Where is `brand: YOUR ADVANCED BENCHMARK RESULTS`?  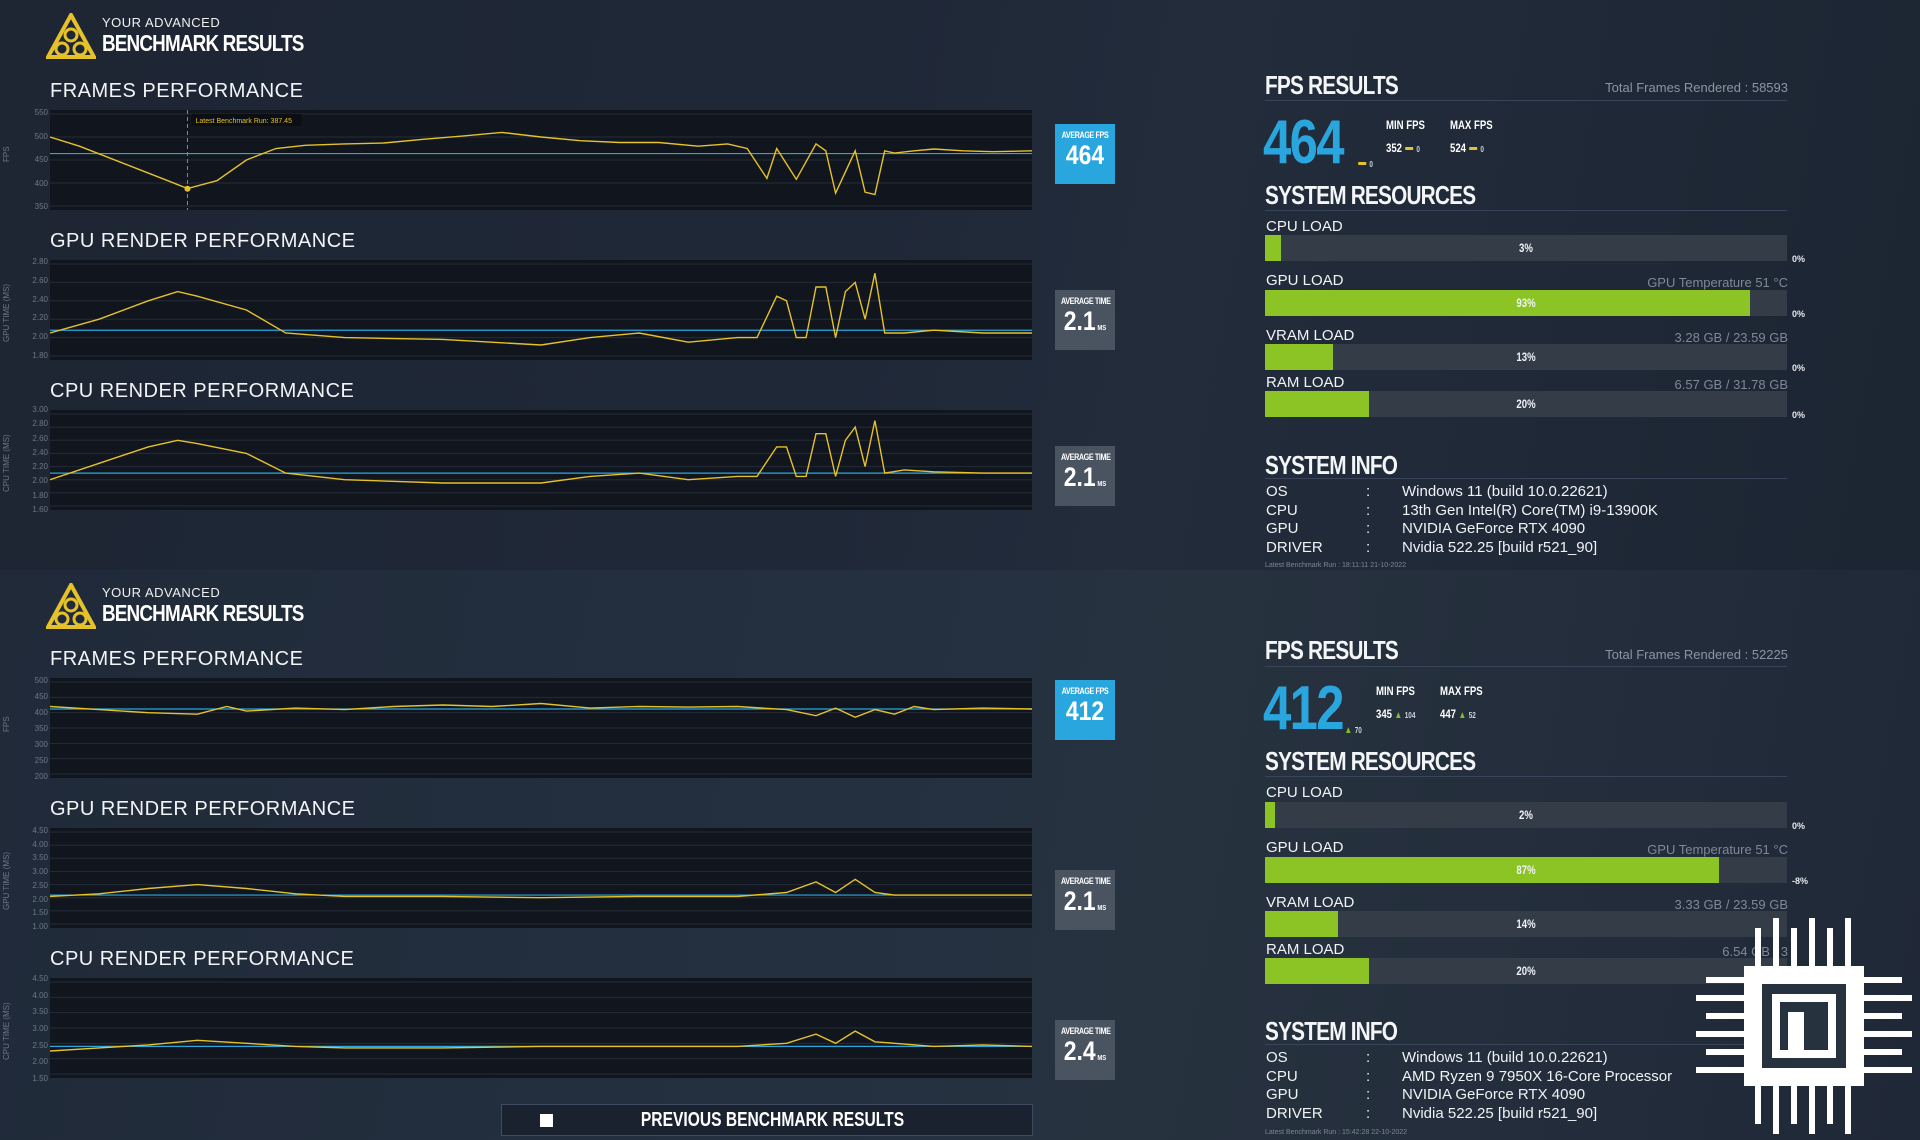 brand: YOUR ADVANCED BENCHMARK RESULTS is located at coordinates (197, 606).